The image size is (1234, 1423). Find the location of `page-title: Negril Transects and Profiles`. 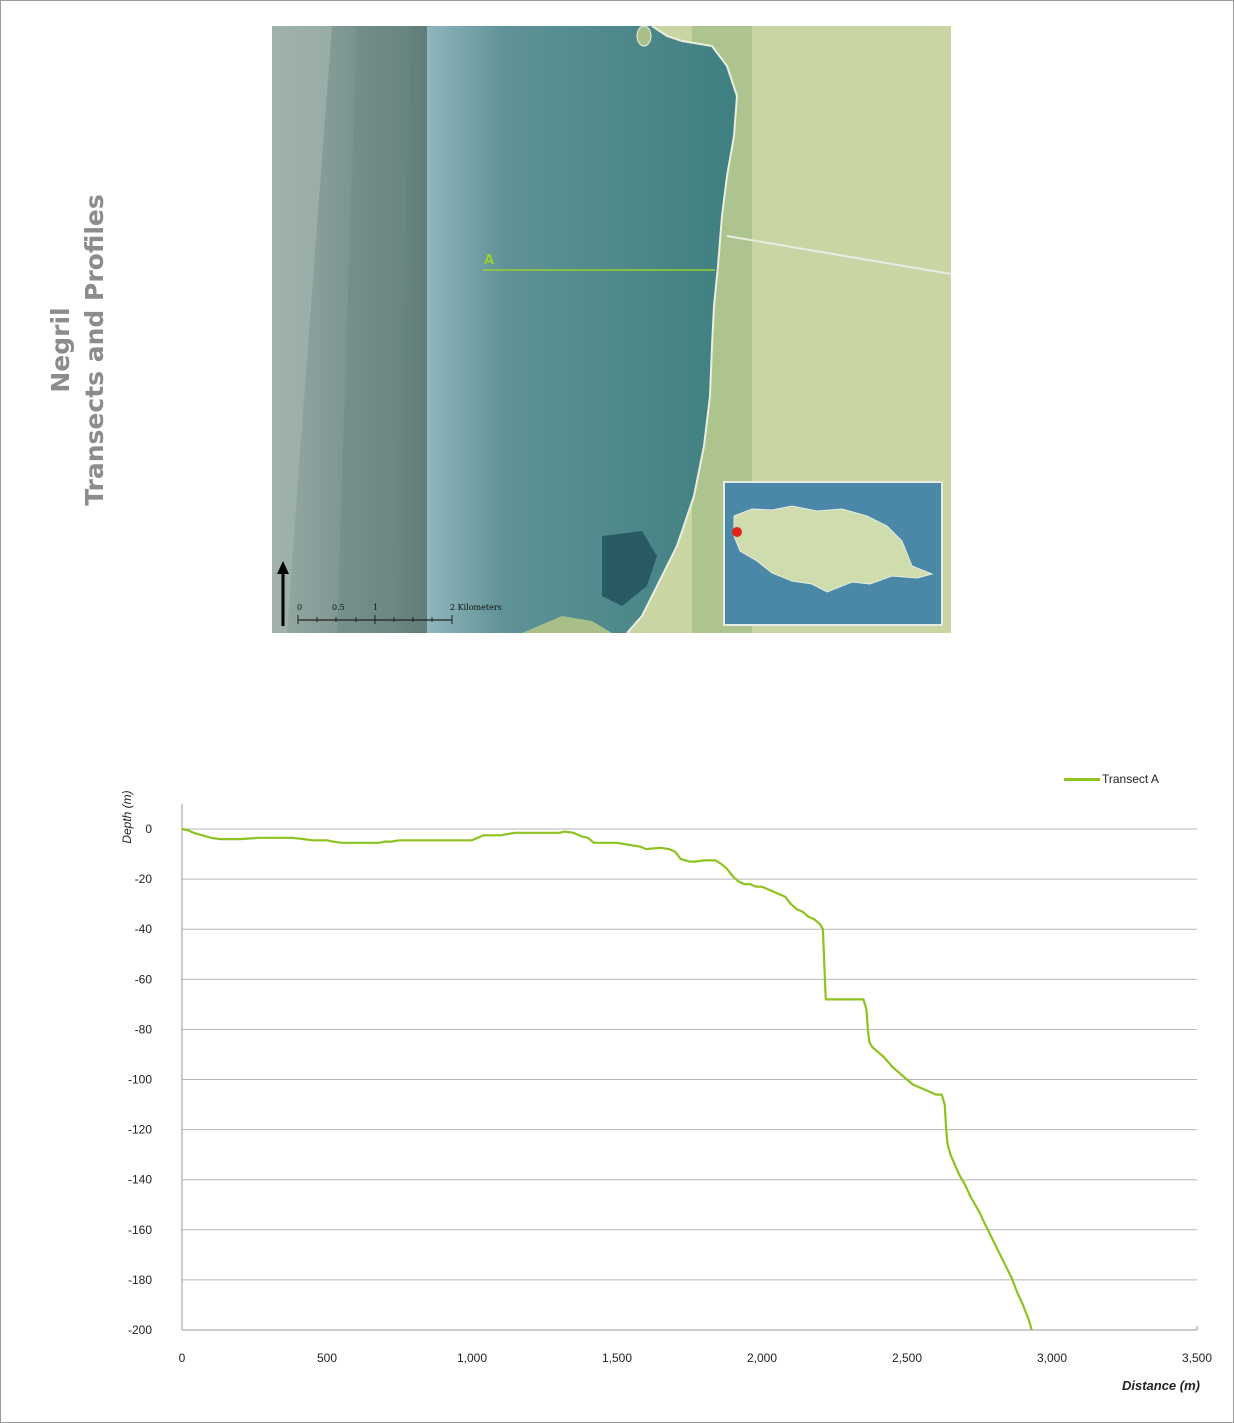

page-title: Negril Transects and Profiles is located at coordinates (89, 350).